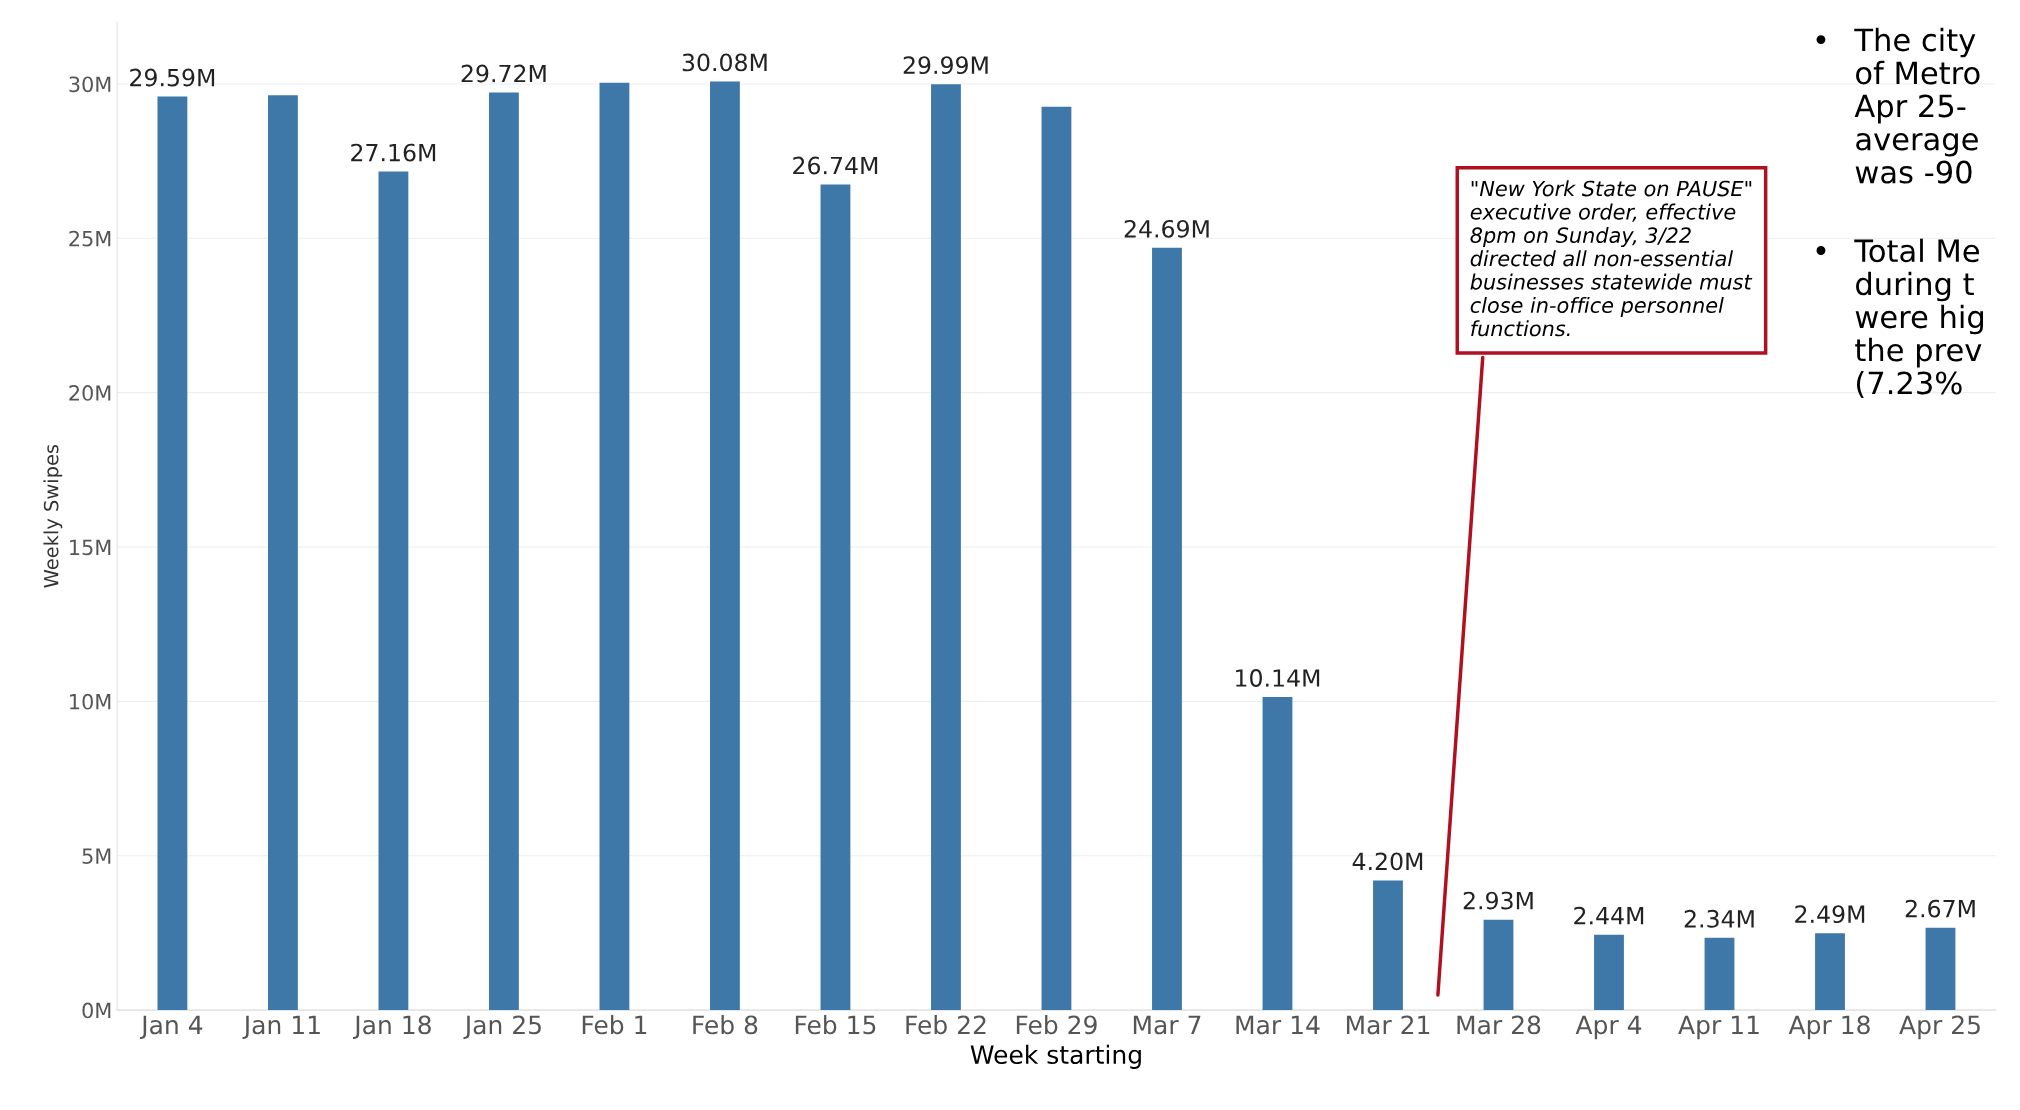 Image resolution: width=2020 pixels, height=1110 pixels. What do you see at coordinates (96, 1010) in the screenshot?
I see `y-tick-label: 0M` at bounding box center [96, 1010].